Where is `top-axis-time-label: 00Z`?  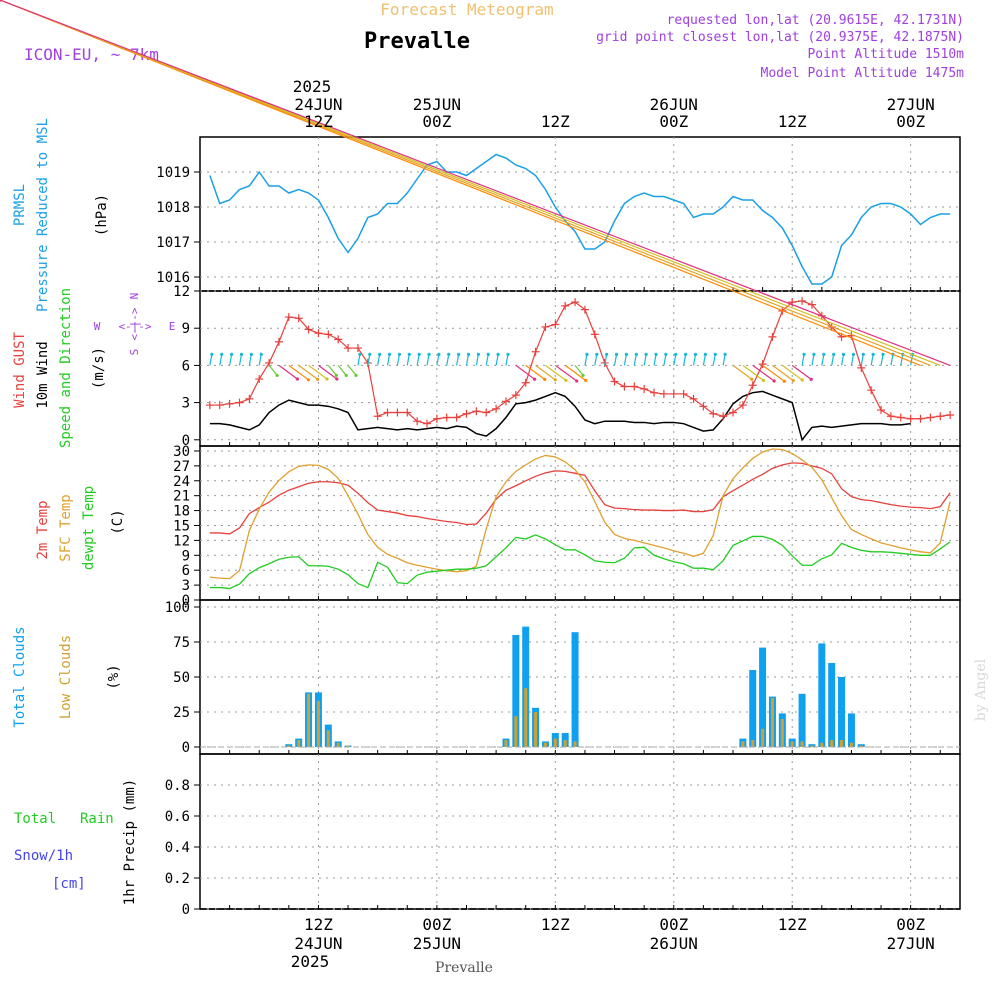 top-axis-time-label: 00Z is located at coordinates (436, 121).